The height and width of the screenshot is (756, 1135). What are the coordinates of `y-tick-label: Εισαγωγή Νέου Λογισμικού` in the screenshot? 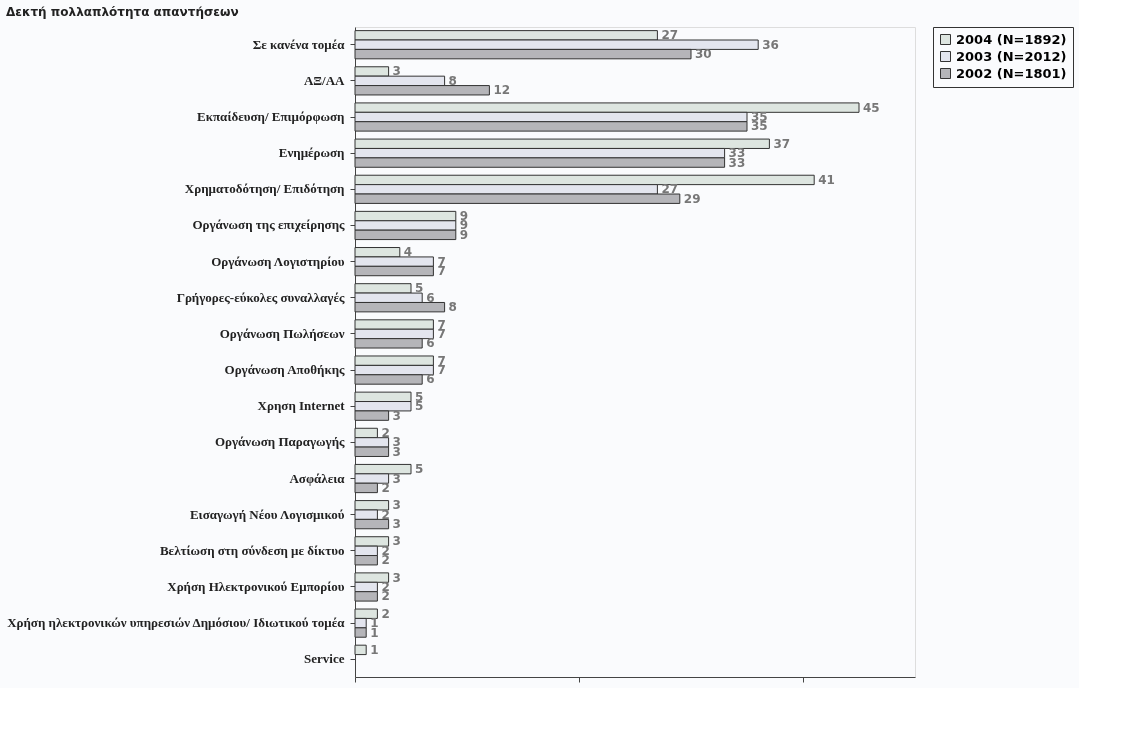 It's located at (267, 514).